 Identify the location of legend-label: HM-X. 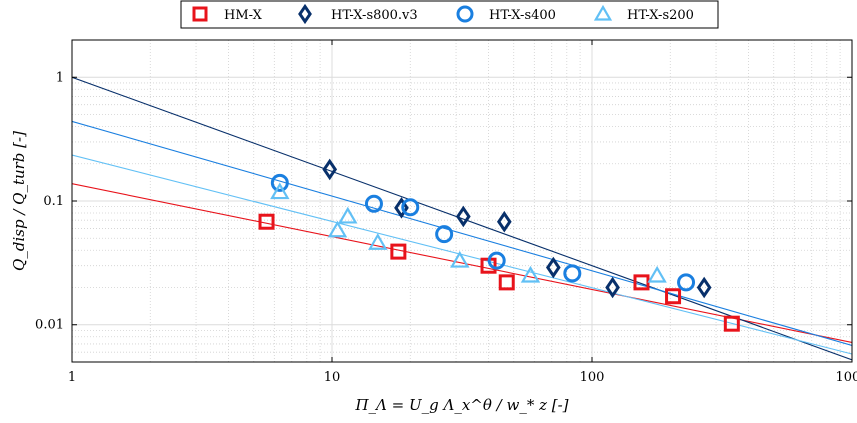
(243, 15).